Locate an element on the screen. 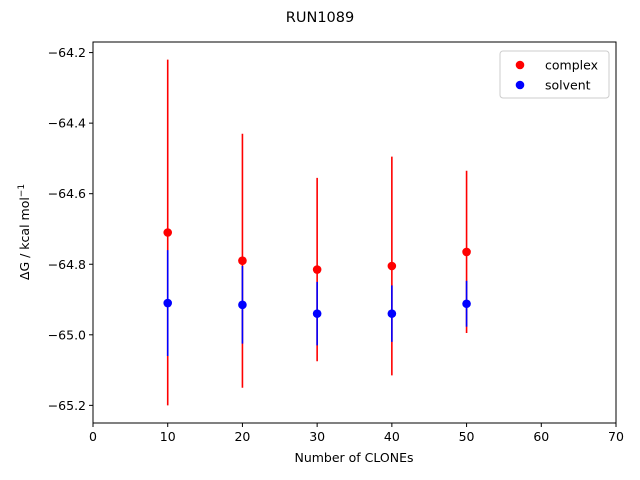 The image size is (640, 480). y-tick-label: −65.2 is located at coordinates (67, 405).